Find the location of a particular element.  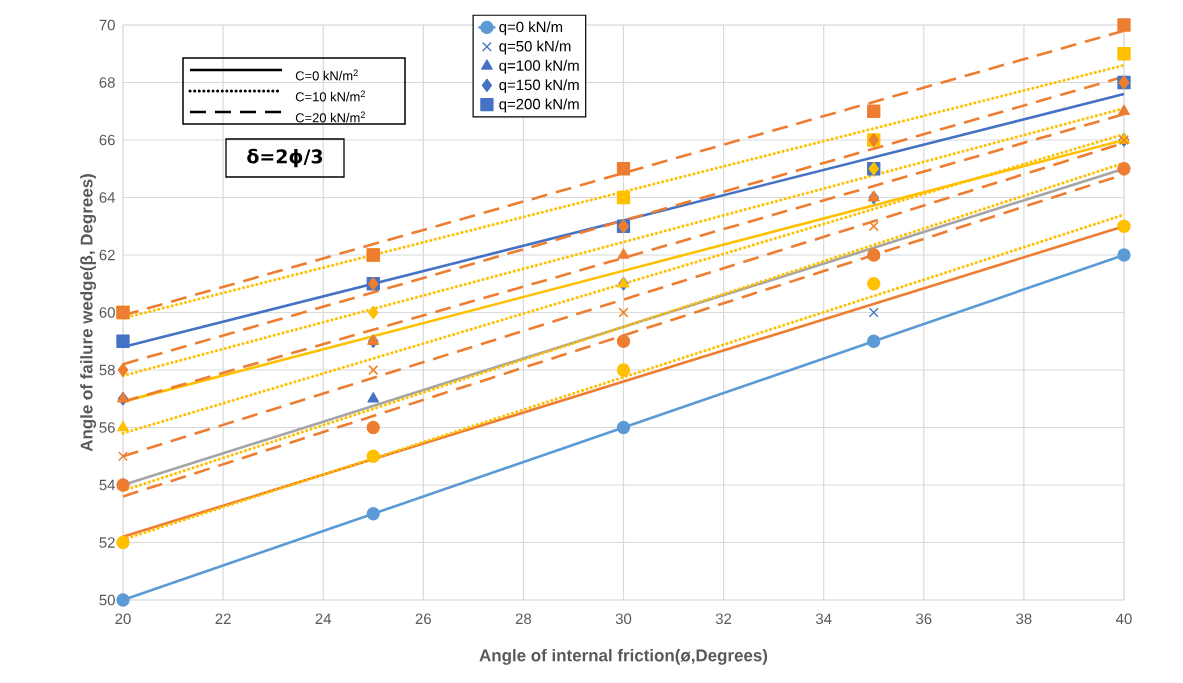

y-tick-label: 68 is located at coordinates (107, 82).